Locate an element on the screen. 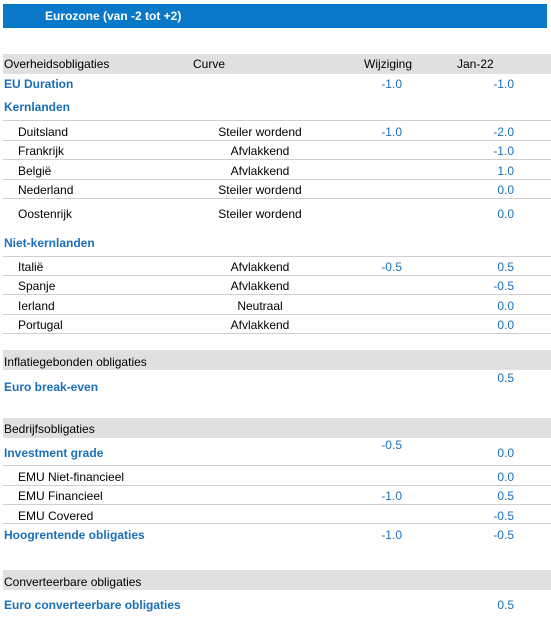 The width and height of the screenshot is (551, 619). header-overheidsobligaties: Overheidsobligaties is located at coordinates (57, 64).